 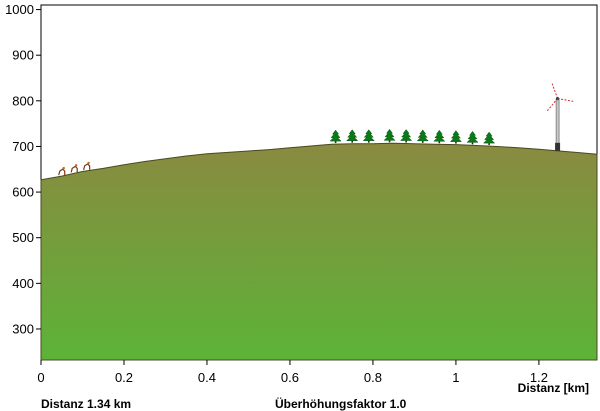 I want to click on distance-label: Distanz 1.34 km, so click(x=86, y=404).